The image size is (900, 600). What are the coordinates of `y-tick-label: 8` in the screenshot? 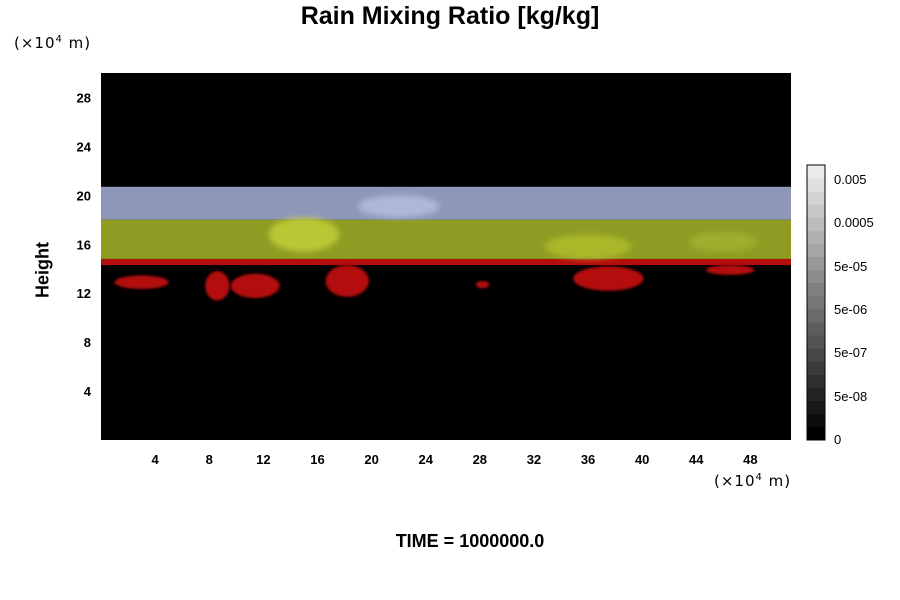 It's located at (87, 342).